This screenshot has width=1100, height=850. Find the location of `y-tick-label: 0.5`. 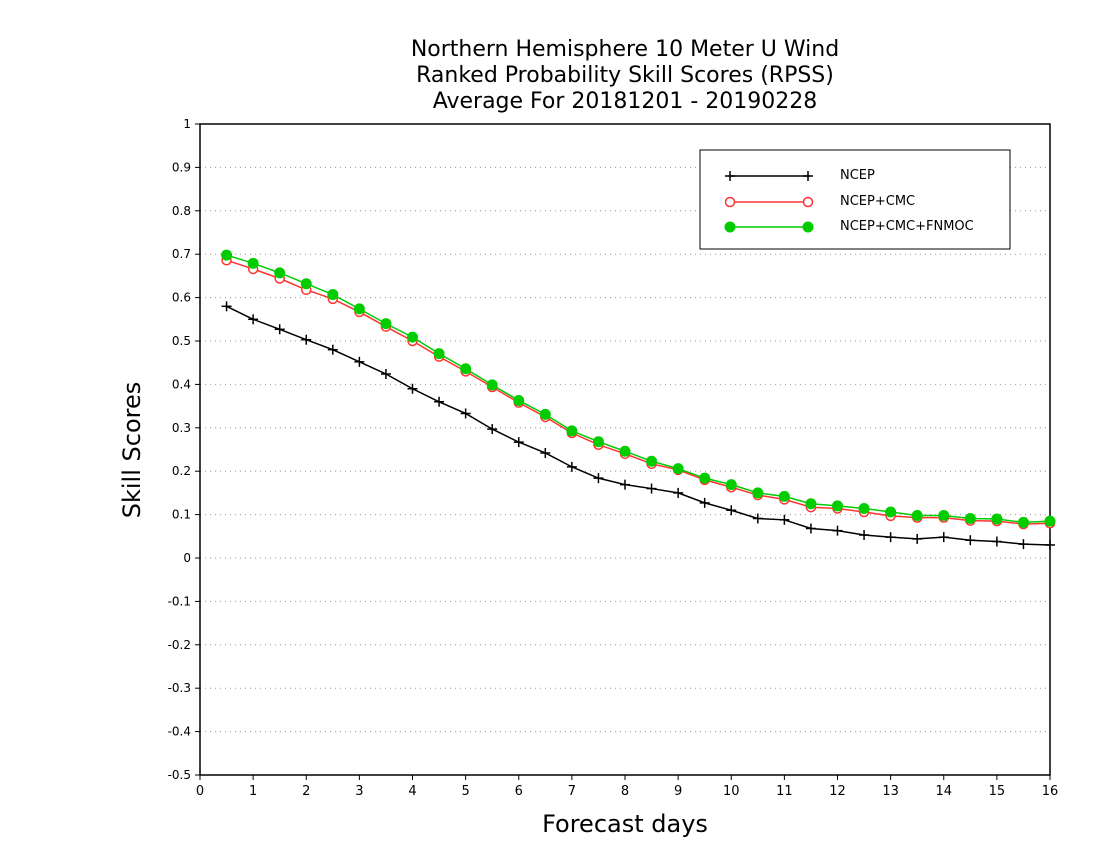

y-tick-label: 0.5 is located at coordinates (181, 341).